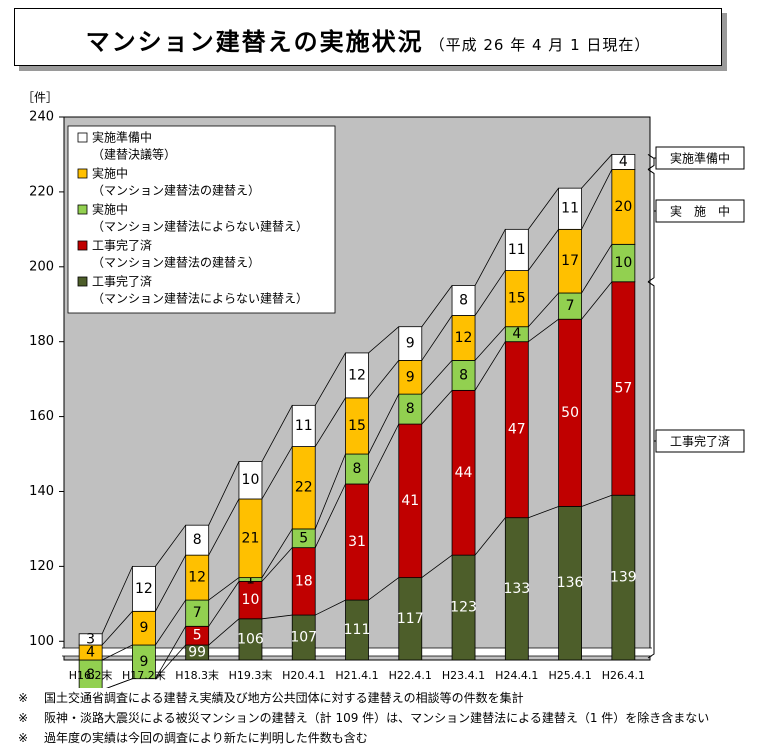 The height and width of the screenshot is (748, 758). I want to click on legend-box, so click(201, 219).